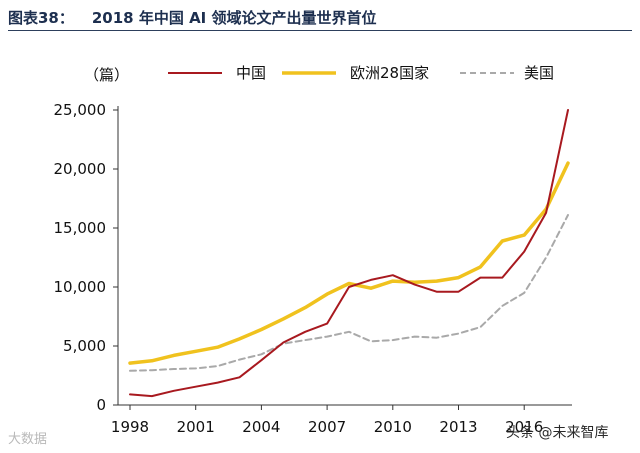  I want to click on figure-title: 2018 年中国 AI 领域论文产出量世界首位, so click(234, 17).